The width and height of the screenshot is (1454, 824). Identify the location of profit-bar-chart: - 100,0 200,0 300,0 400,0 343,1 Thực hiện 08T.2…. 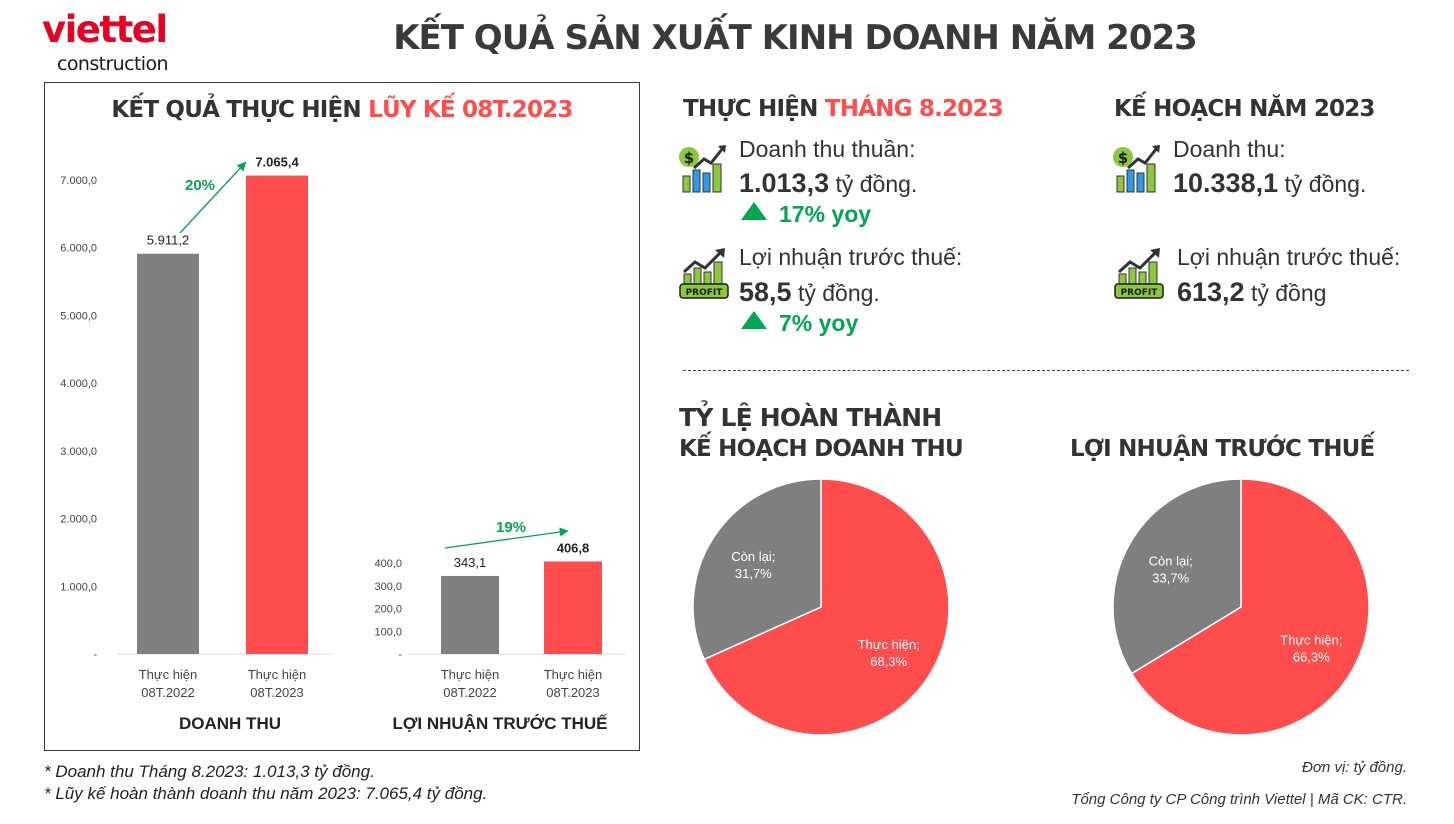
(499, 626).